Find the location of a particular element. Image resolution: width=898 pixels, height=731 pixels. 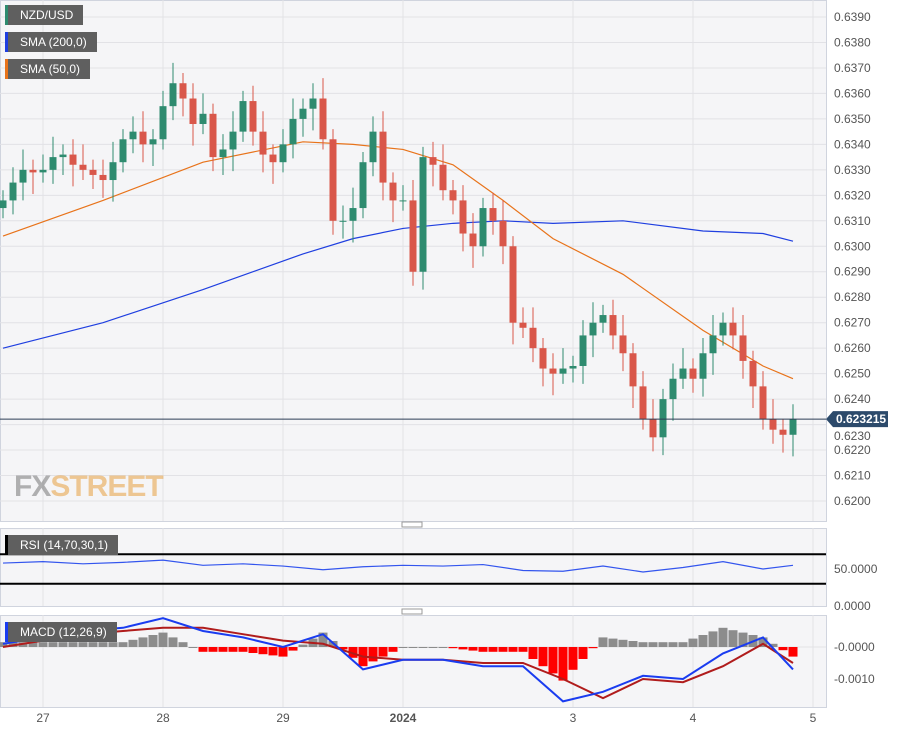

y-tick-label: 0.6290 is located at coordinates (852, 272).